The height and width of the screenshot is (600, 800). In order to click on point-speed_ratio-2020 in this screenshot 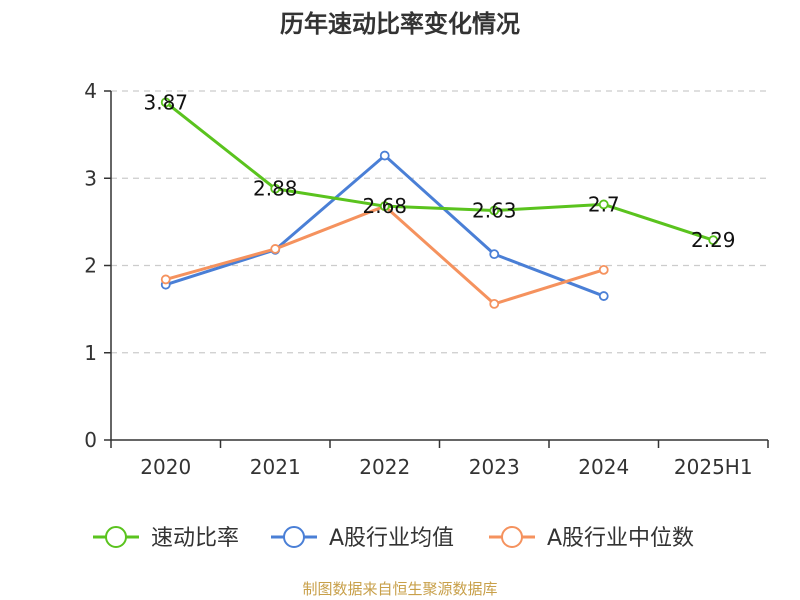, I will do `click(165, 102)`.